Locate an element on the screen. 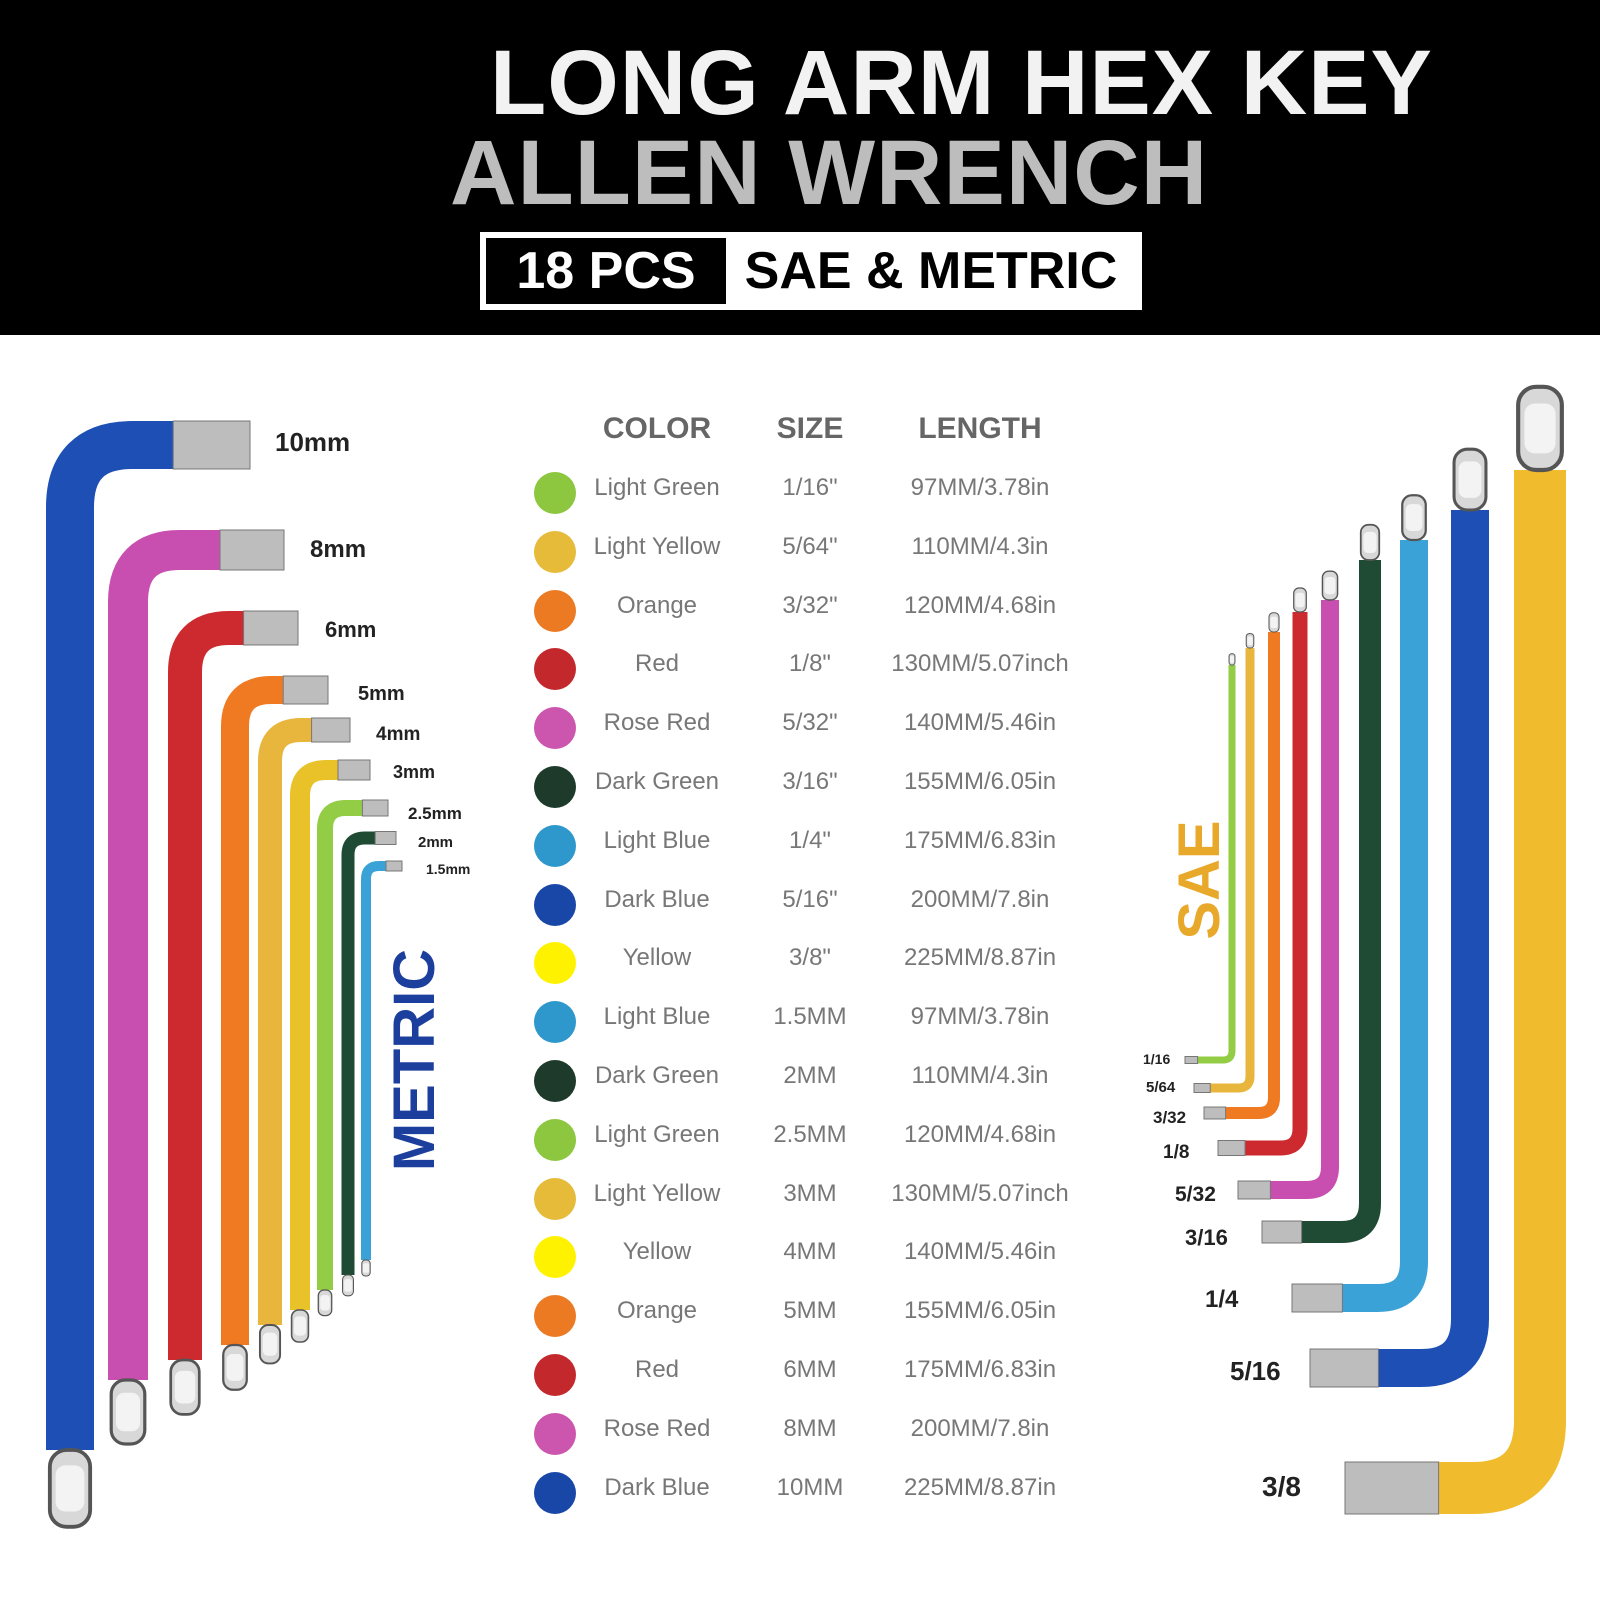 The height and width of the screenshot is (1600, 1600). table-row: Rose Red 5/32" 140MM/5.46in is located at coordinates (810, 730).